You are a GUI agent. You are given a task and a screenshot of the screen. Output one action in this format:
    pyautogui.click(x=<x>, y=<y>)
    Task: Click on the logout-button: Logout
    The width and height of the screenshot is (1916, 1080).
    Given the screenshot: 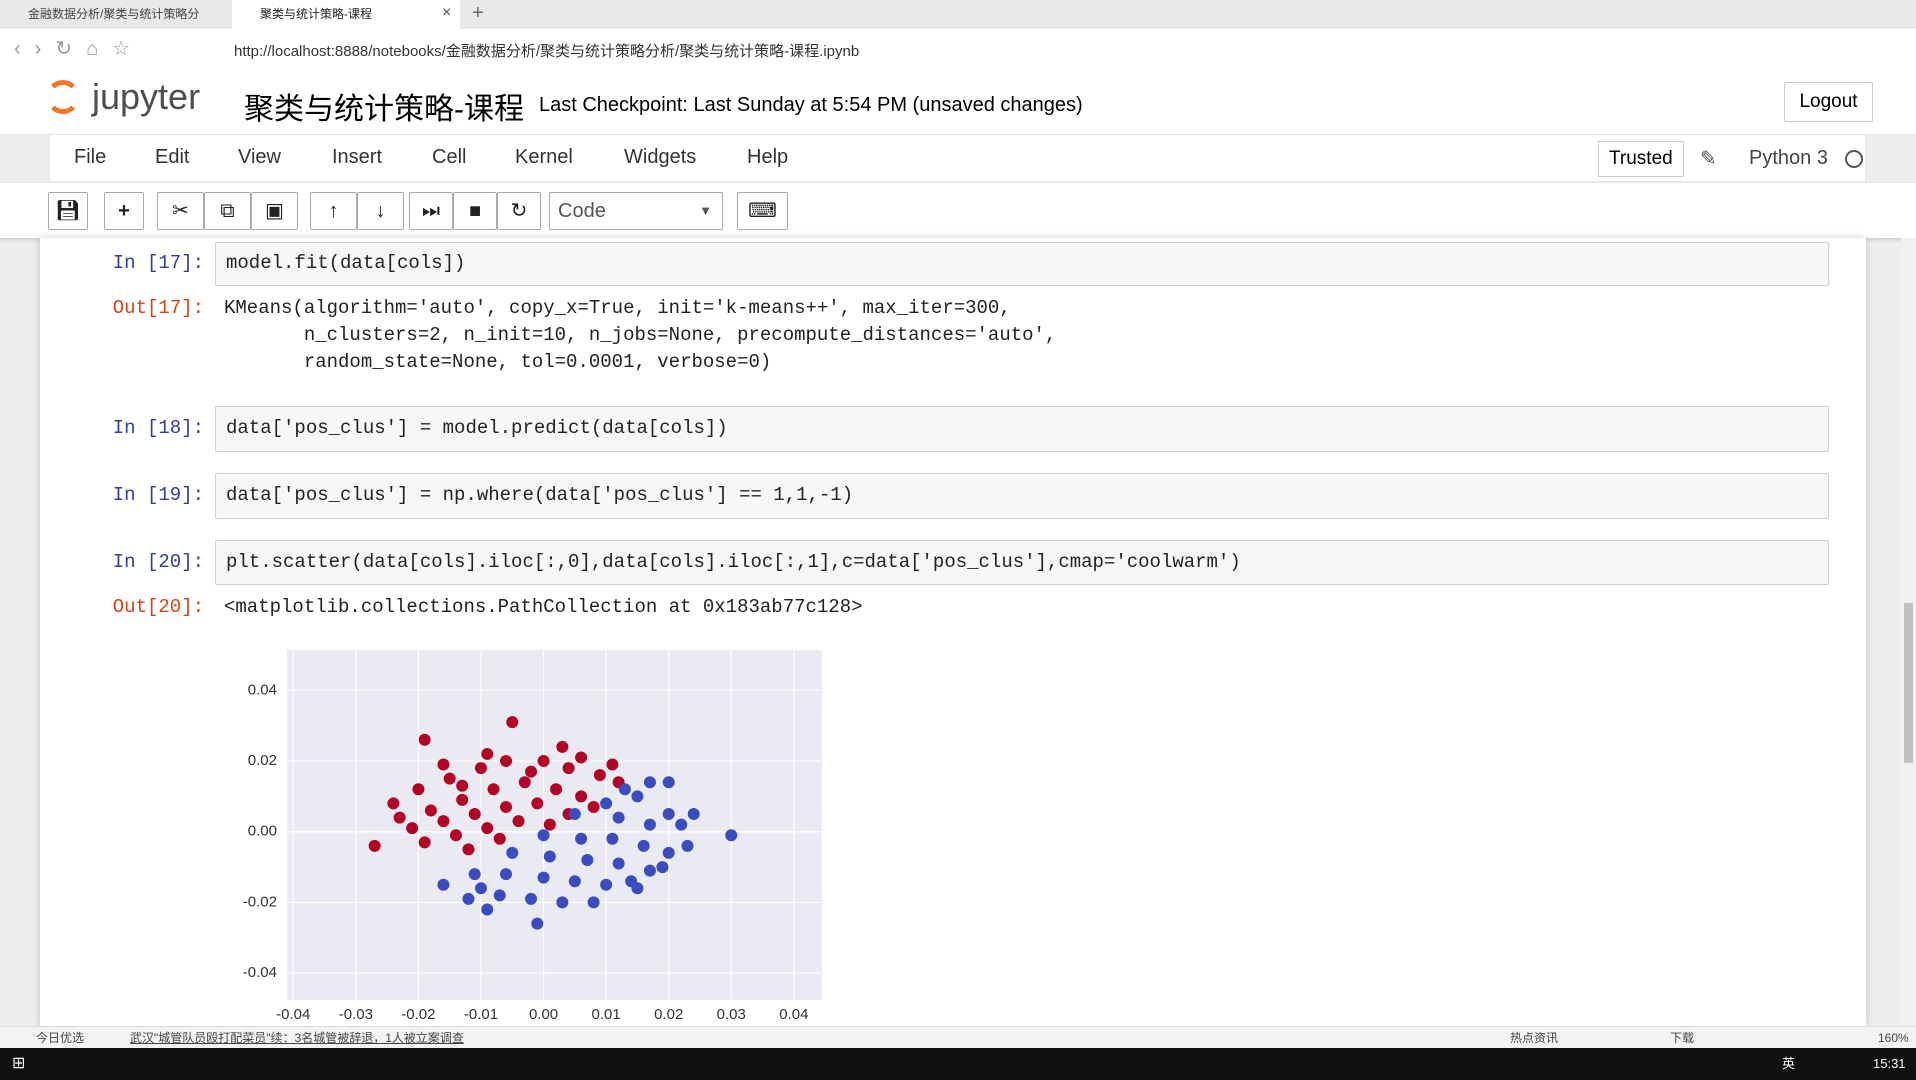 What is the action you would take?
    pyautogui.click(x=1828, y=102)
    